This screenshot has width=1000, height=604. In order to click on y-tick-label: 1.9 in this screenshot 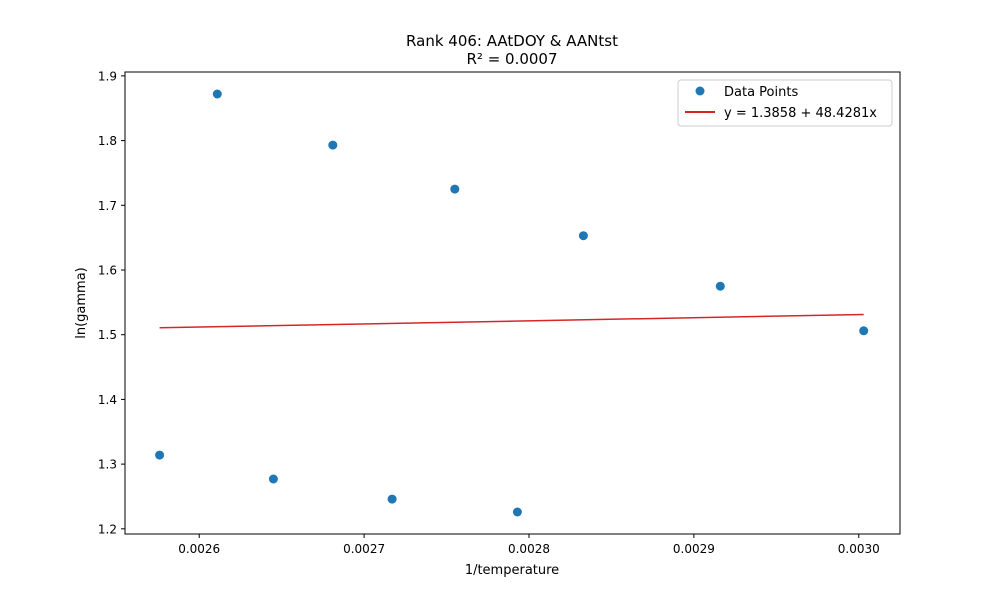, I will do `click(107, 76)`.